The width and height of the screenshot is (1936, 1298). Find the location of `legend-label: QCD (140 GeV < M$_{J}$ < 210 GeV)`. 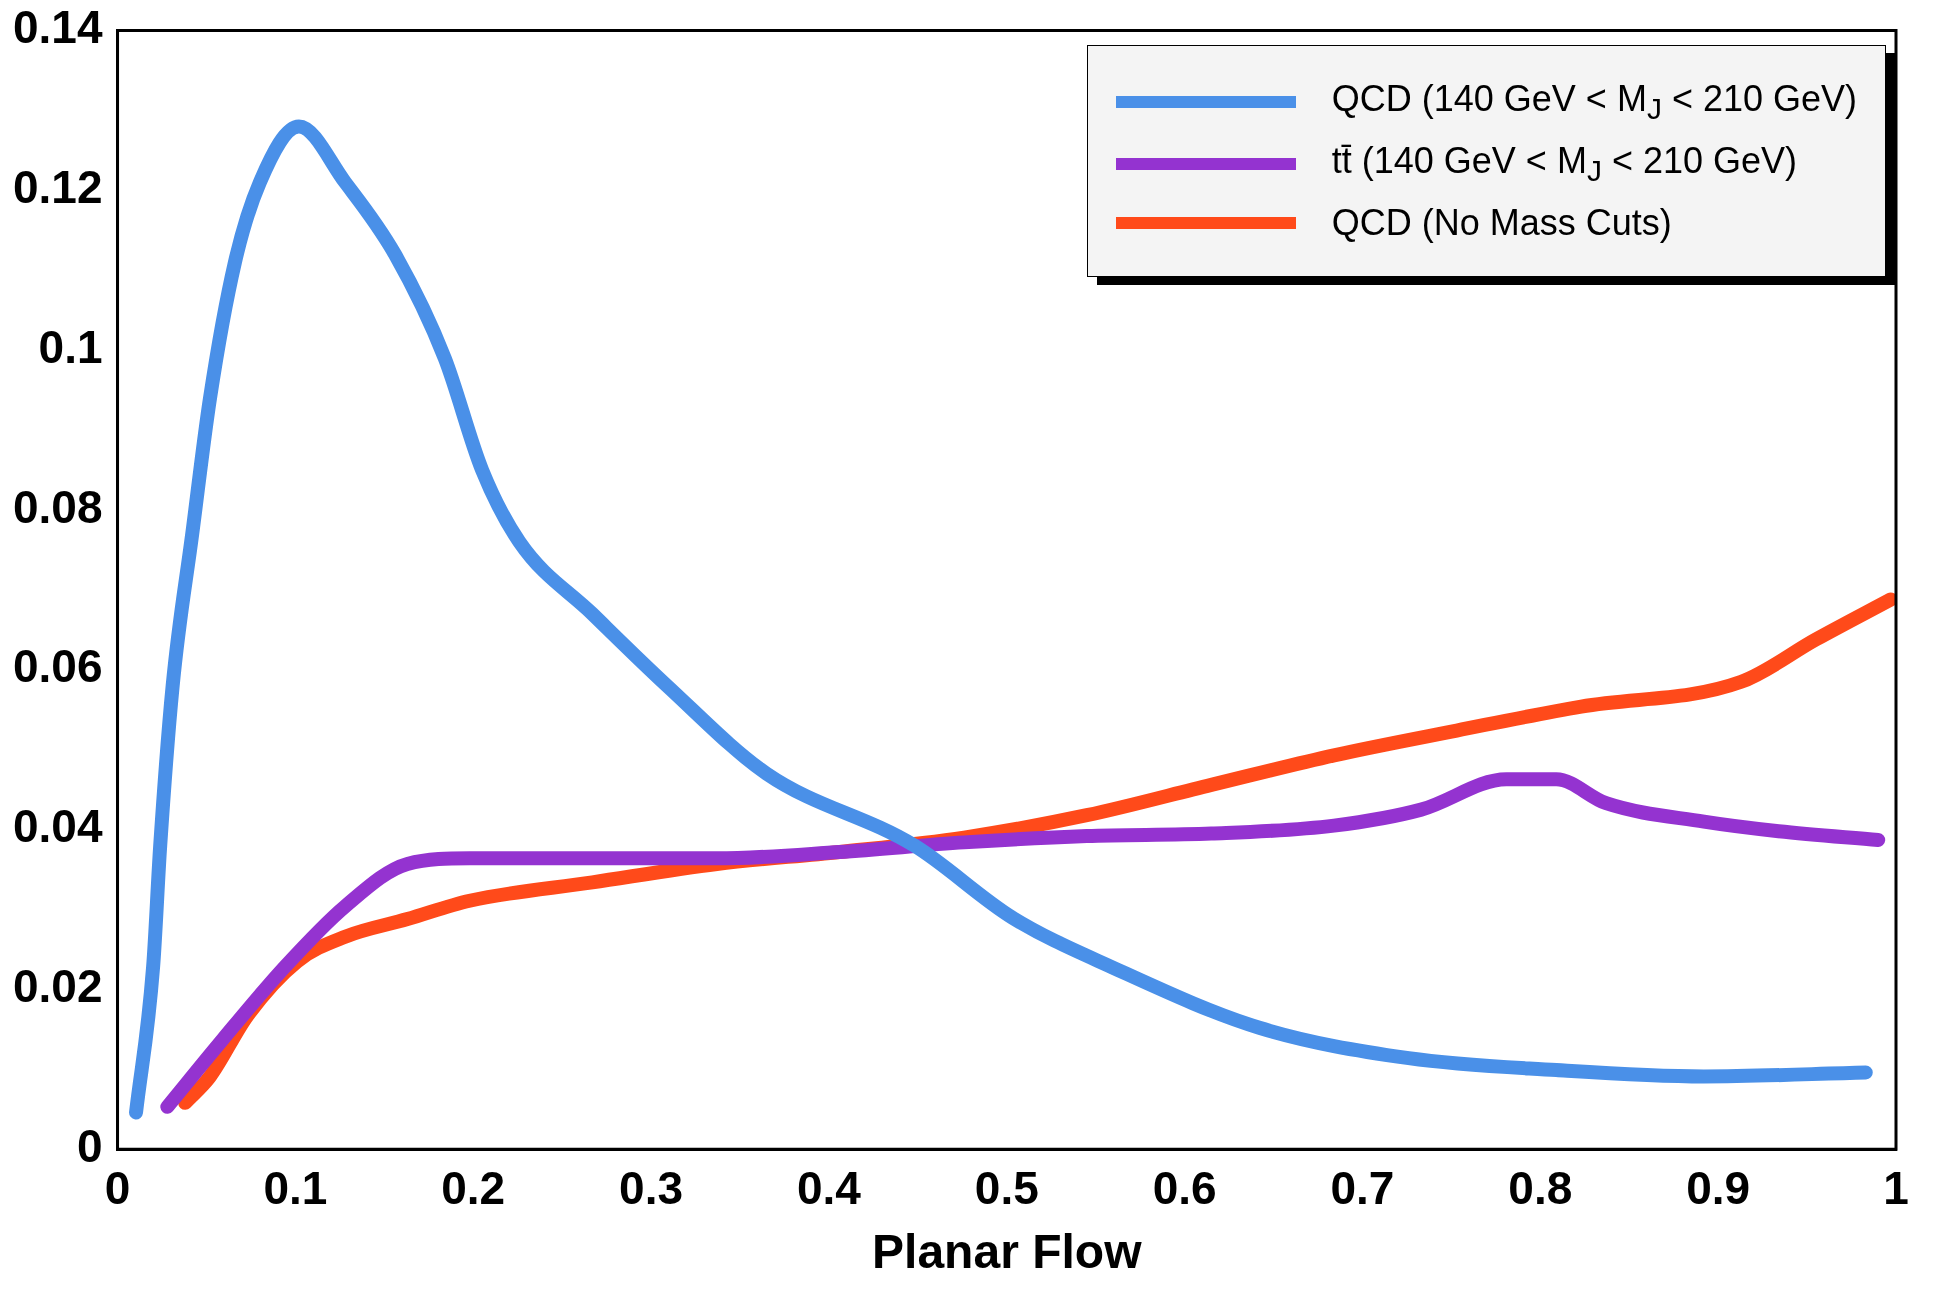

legend-label: QCD (140 GeV < M$_{J}$ < 210 GeV) is located at coordinates (1594, 102).